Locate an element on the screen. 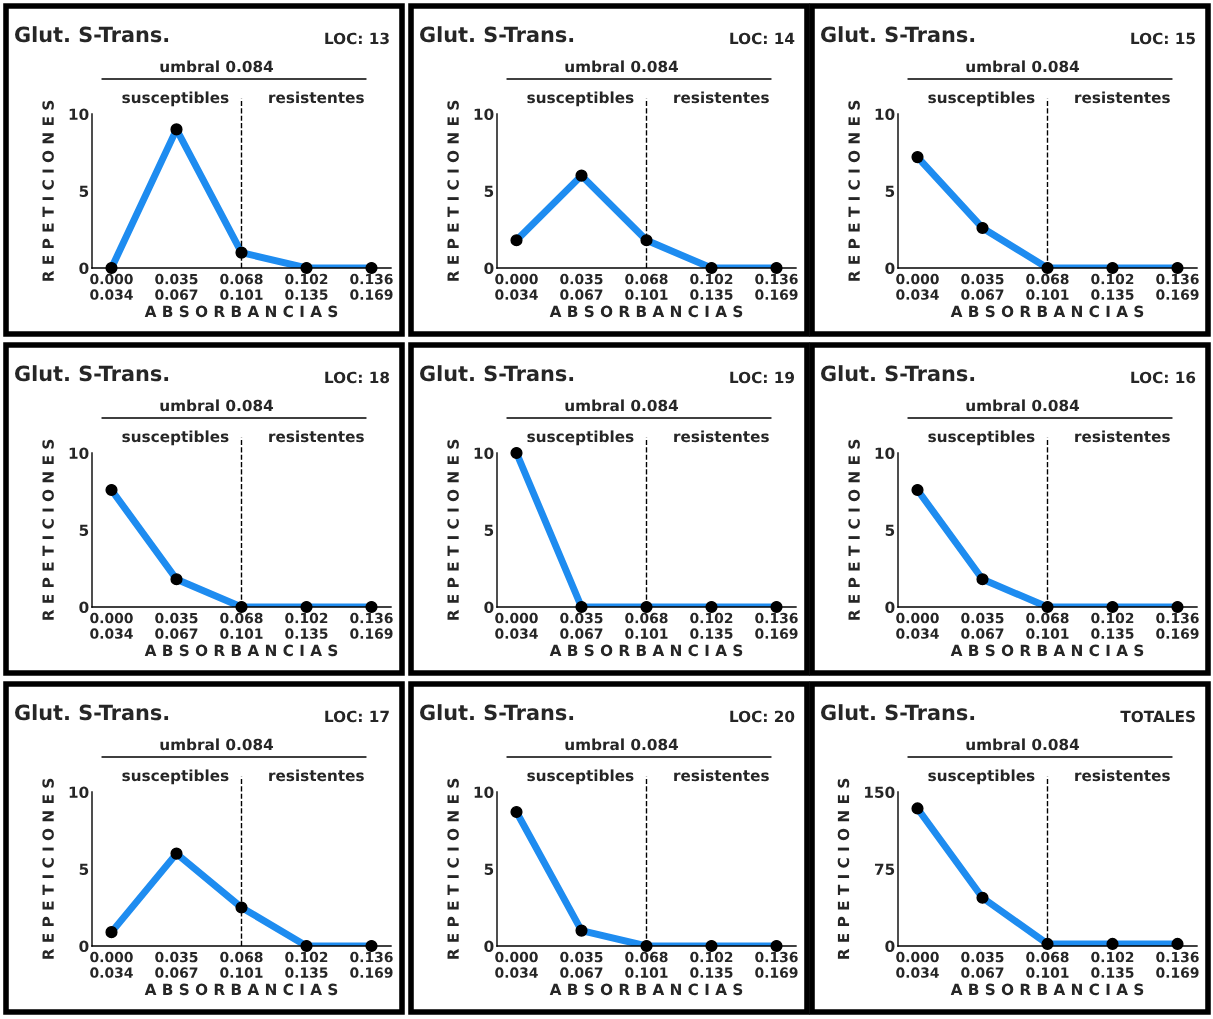 This screenshot has height=1019, width=1213. y-tick-label: 150 is located at coordinates (880, 792).